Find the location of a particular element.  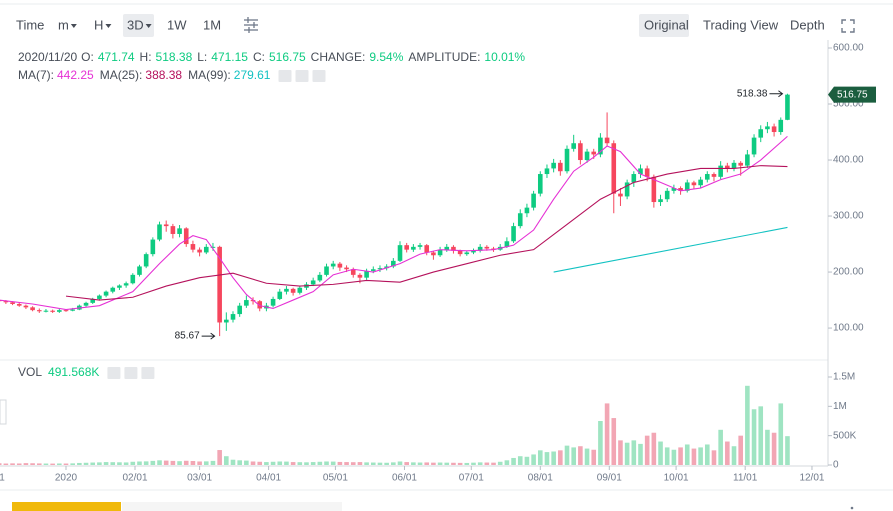

interval-button: 1W is located at coordinates (177, 24).